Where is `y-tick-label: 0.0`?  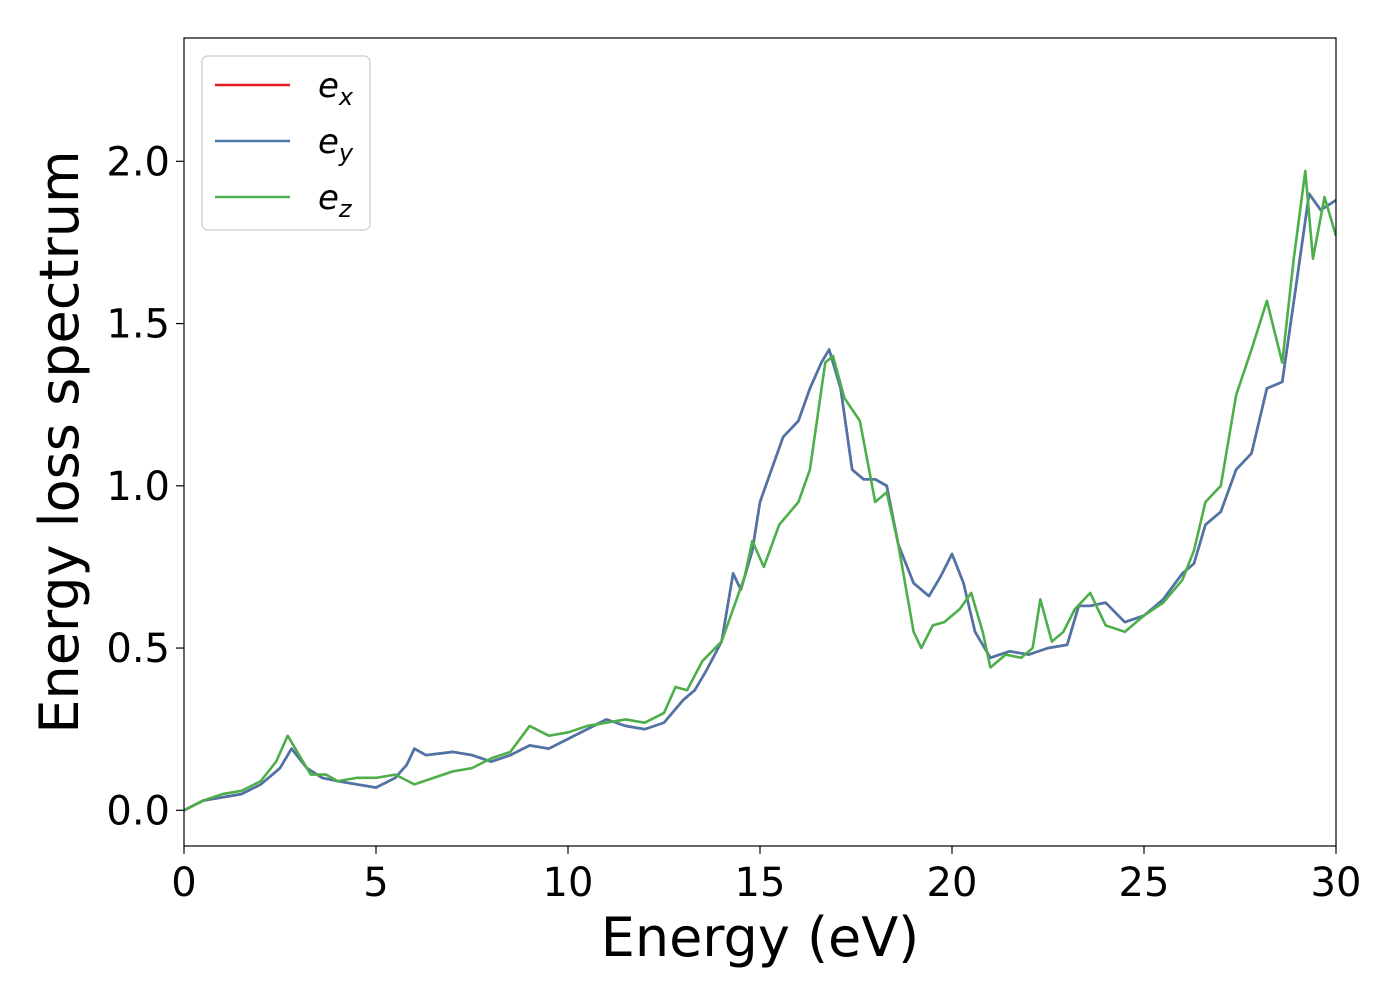
y-tick-label: 0.0 is located at coordinates (138, 811).